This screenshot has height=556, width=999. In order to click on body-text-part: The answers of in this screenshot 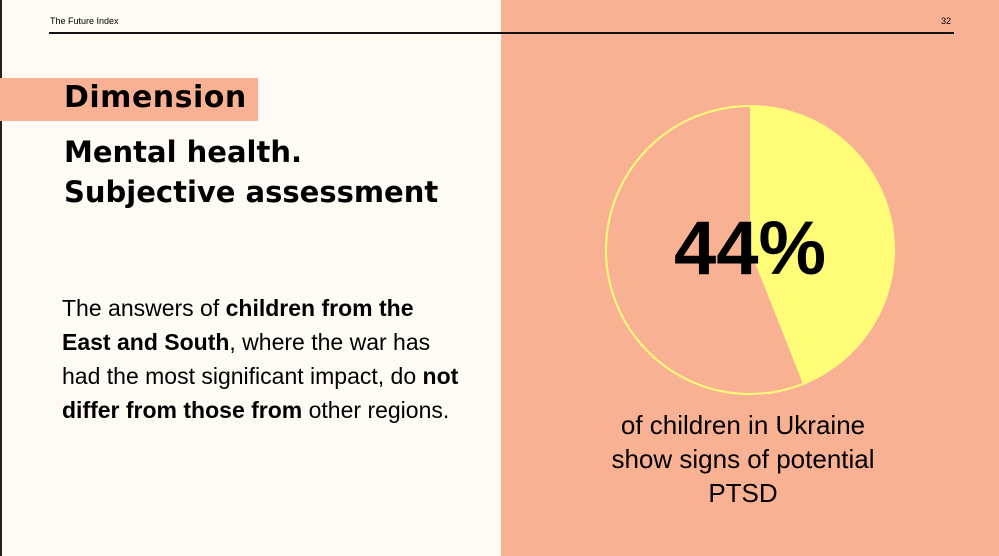, I will do `click(144, 308)`.